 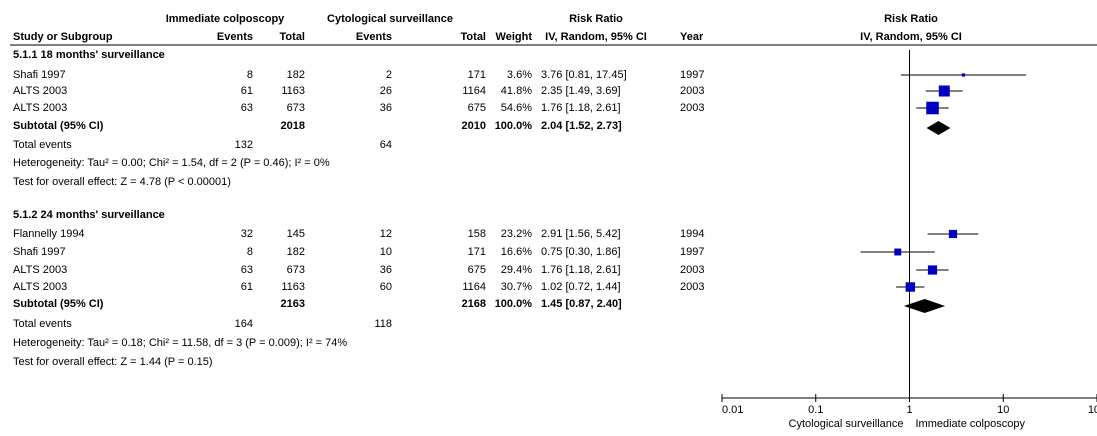 What do you see at coordinates (581, 91) in the screenshot?
I see `cell: 2.35 [1.49, 3.69]` at bounding box center [581, 91].